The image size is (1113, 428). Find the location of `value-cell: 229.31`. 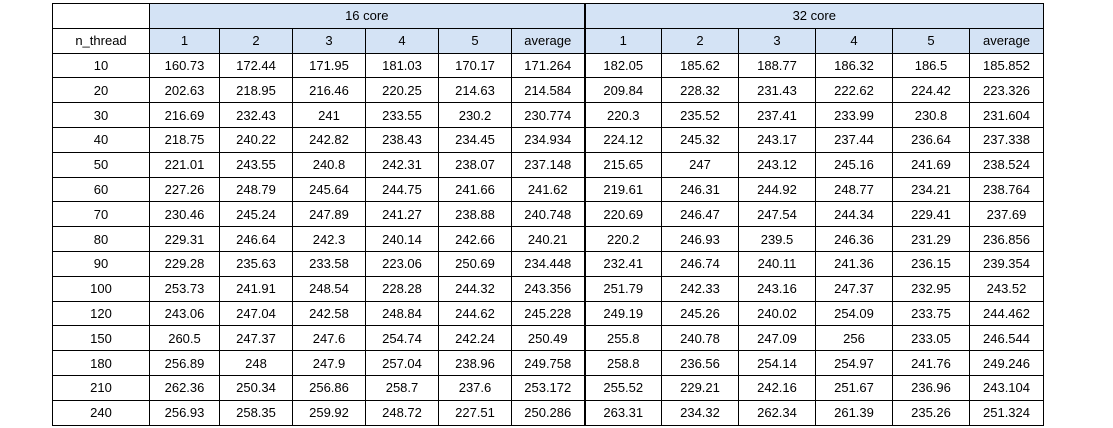

value-cell: 229.31 is located at coordinates (184, 239).